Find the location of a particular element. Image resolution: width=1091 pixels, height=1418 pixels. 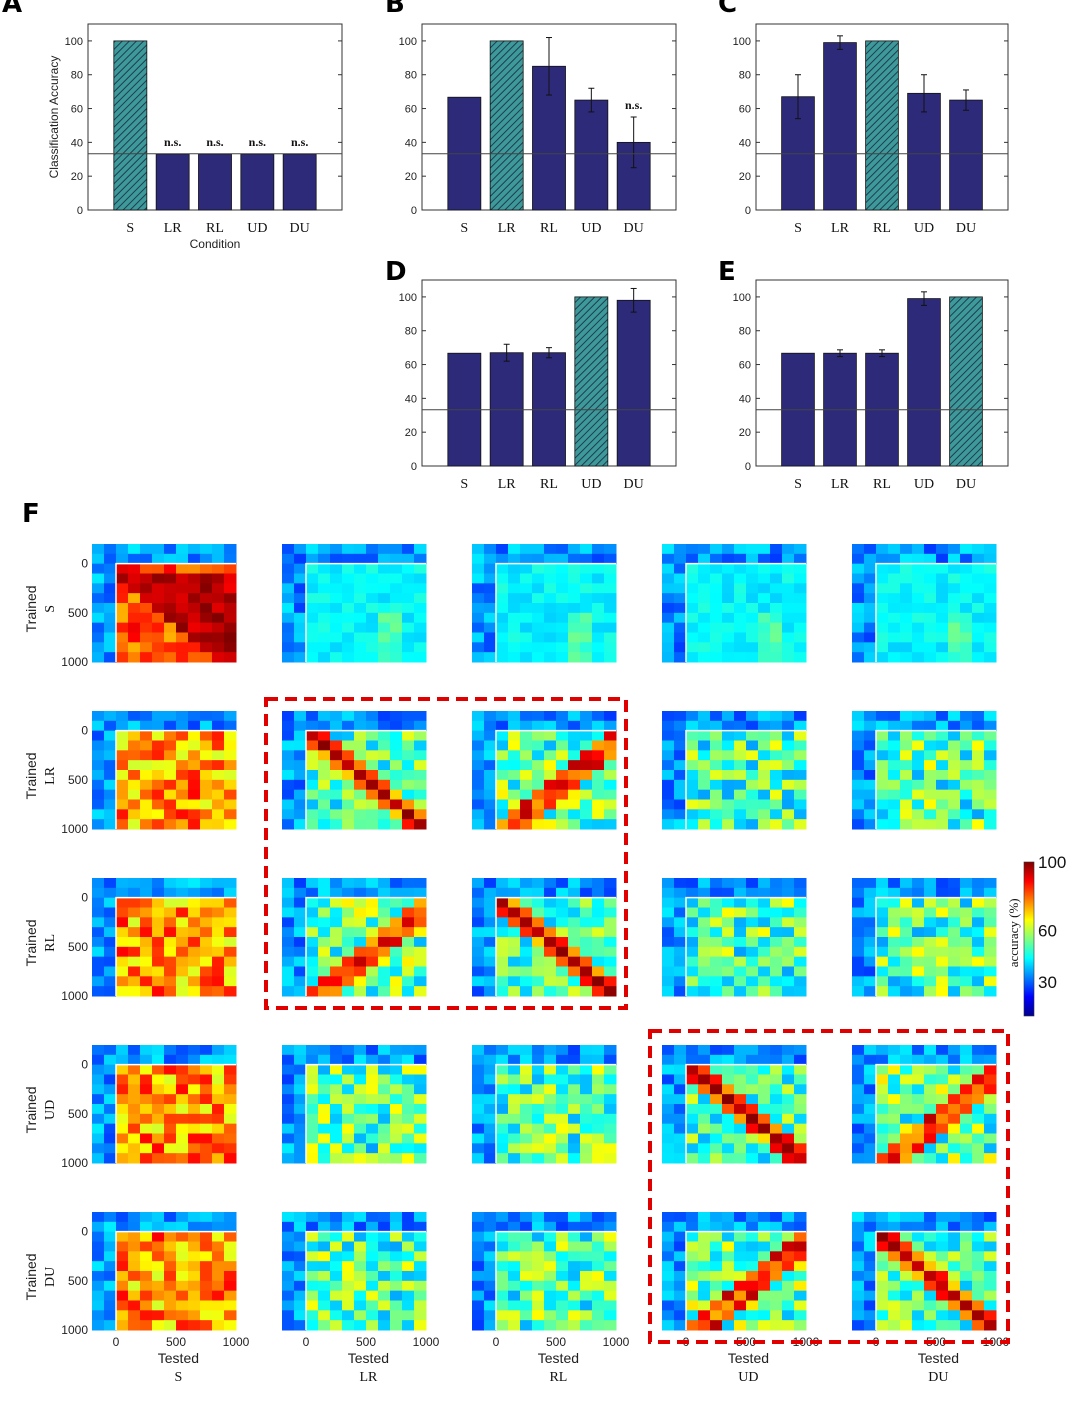

y-tick-label: 500 is located at coordinates (78, 1114).